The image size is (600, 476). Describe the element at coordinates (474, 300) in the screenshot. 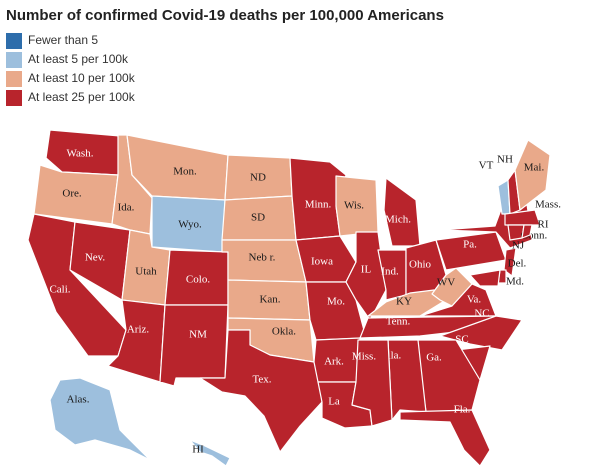

I see `state-label: Va.` at that location.